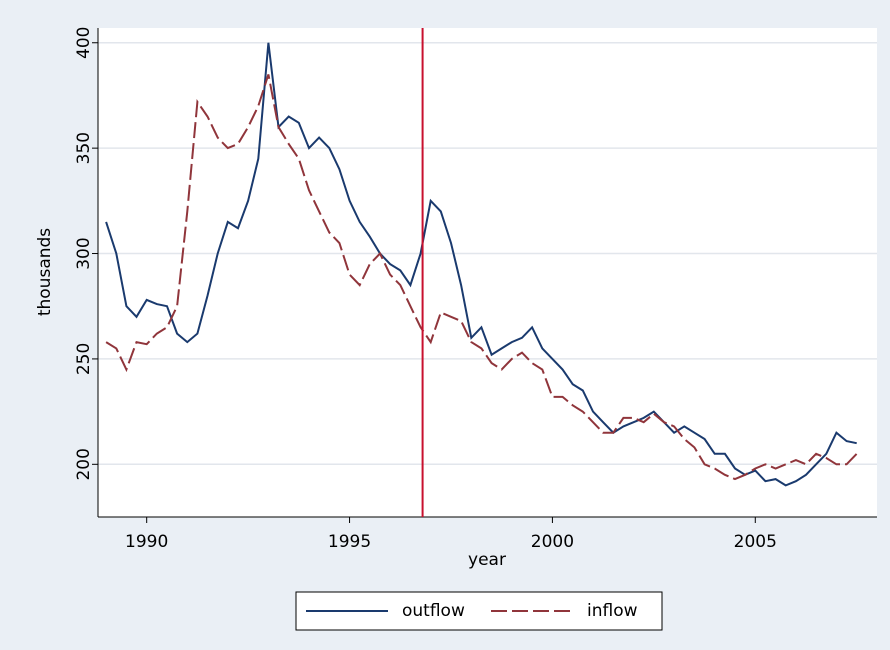 Image resolution: width=890 pixels, height=650 pixels. What do you see at coordinates (552, 542) in the screenshot?
I see `x-tick-label: 2000` at bounding box center [552, 542].